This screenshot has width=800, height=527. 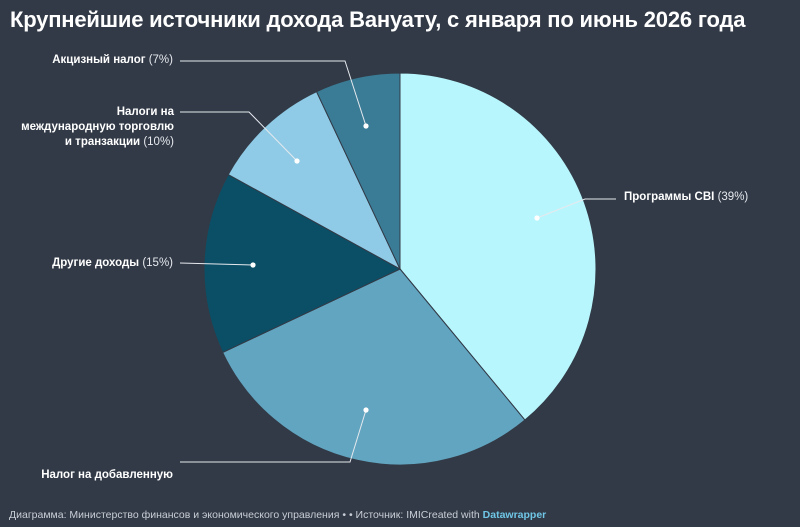 I want to click on slice-label-percent: (15%), so click(x=156, y=263).